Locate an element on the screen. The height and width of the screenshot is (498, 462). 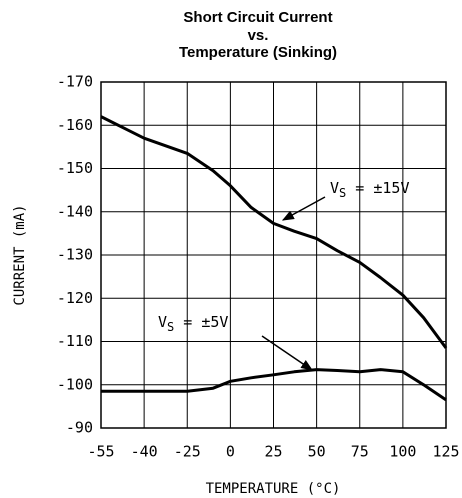
y-axis-label: CURRENT (mA) is located at coordinates (20, 254).